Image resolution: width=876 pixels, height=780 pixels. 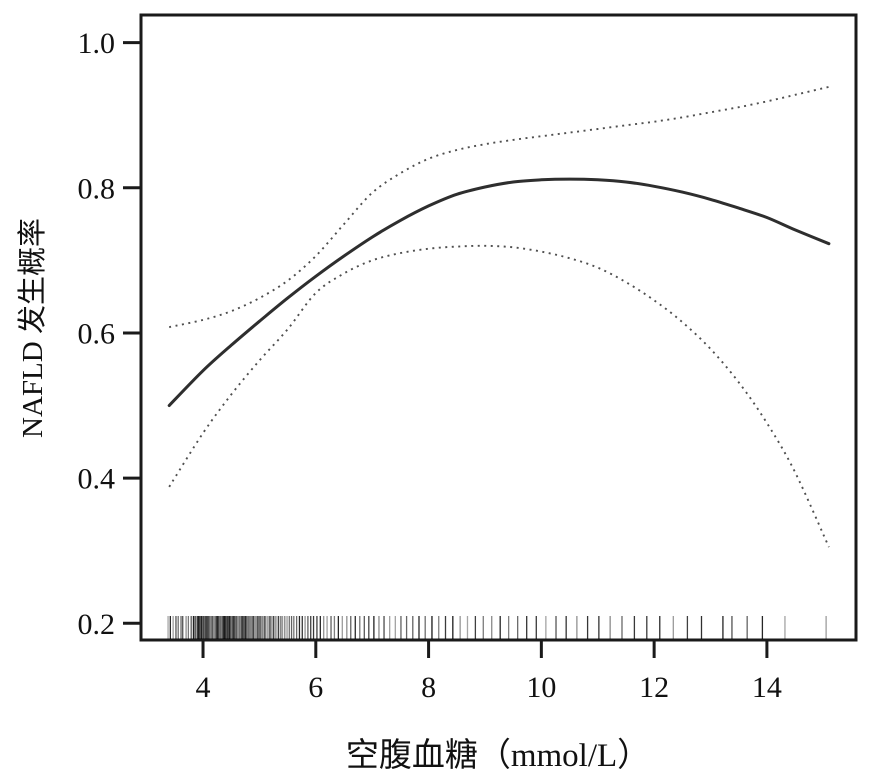 I want to click on x-tick-label: 8, so click(x=428, y=687).